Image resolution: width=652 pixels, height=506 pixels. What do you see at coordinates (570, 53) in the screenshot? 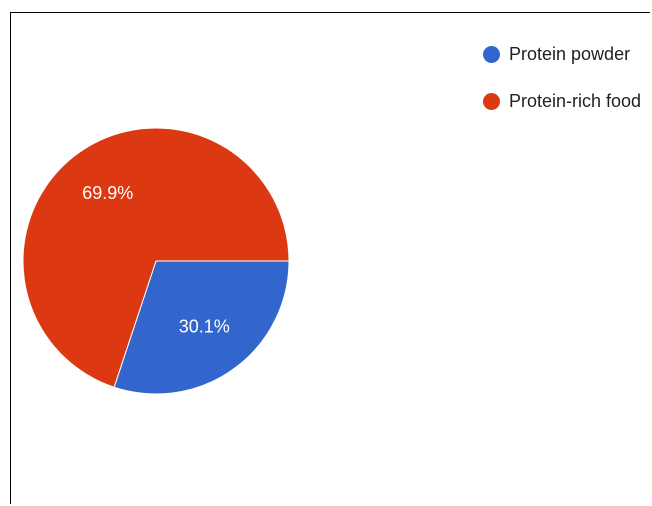
I see `legend-label-protein-powder: Protein powder` at bounding box center [570, 53].